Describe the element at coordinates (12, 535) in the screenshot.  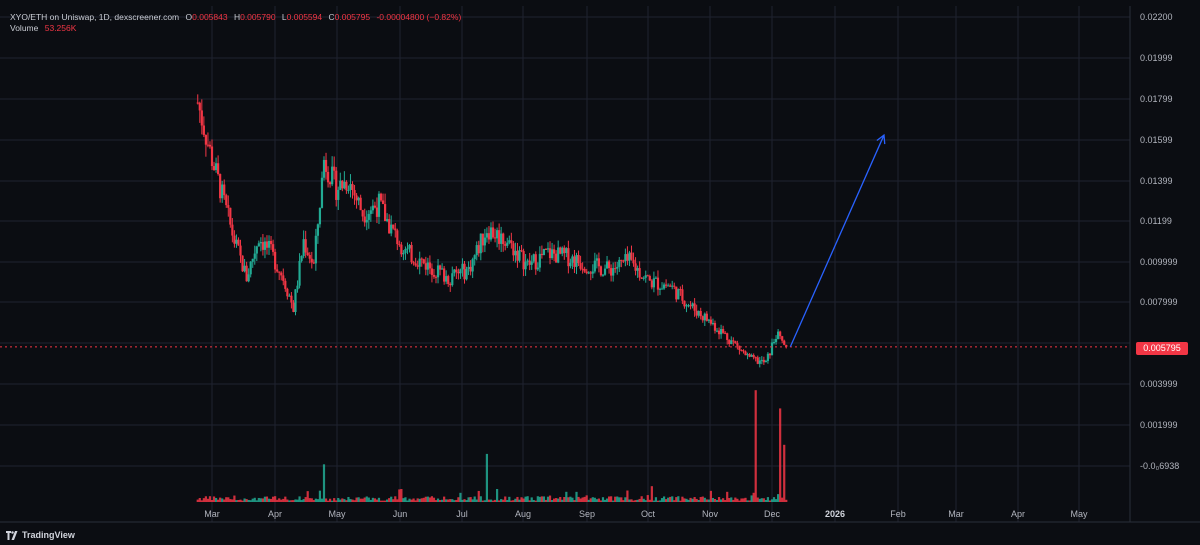
I see `tradingview-logo-icon` at that location.